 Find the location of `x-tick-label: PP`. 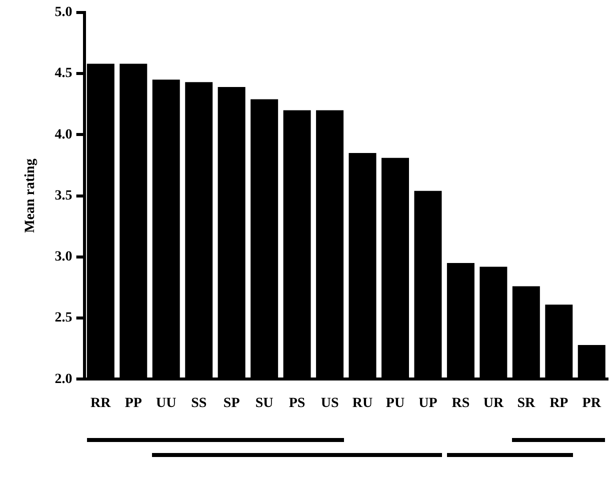

x-tick-label: PP is located at coordinates (133, 404).